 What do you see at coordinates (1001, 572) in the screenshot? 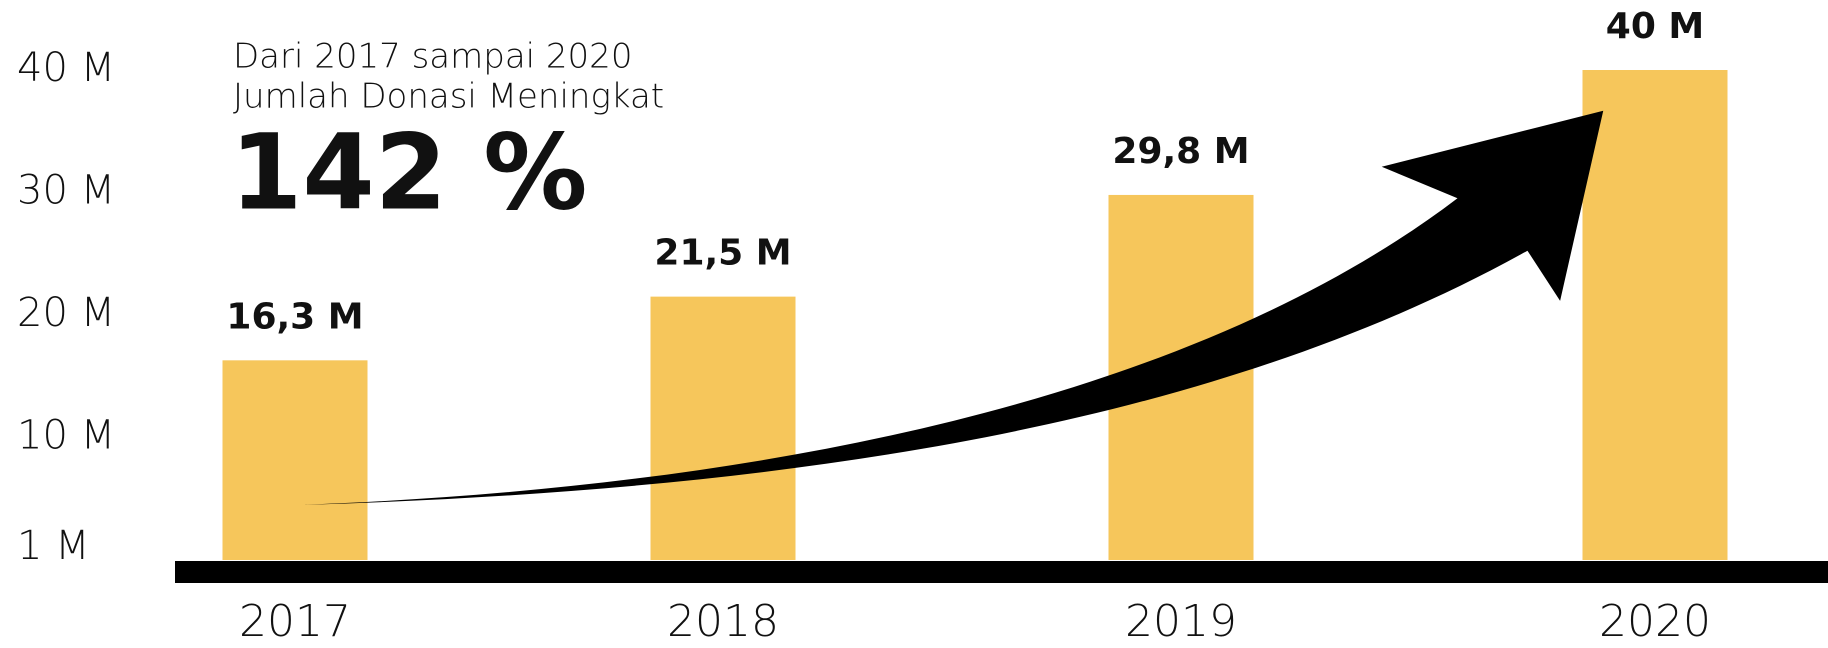
I see `baseline` at bounding box center [1001, 572].